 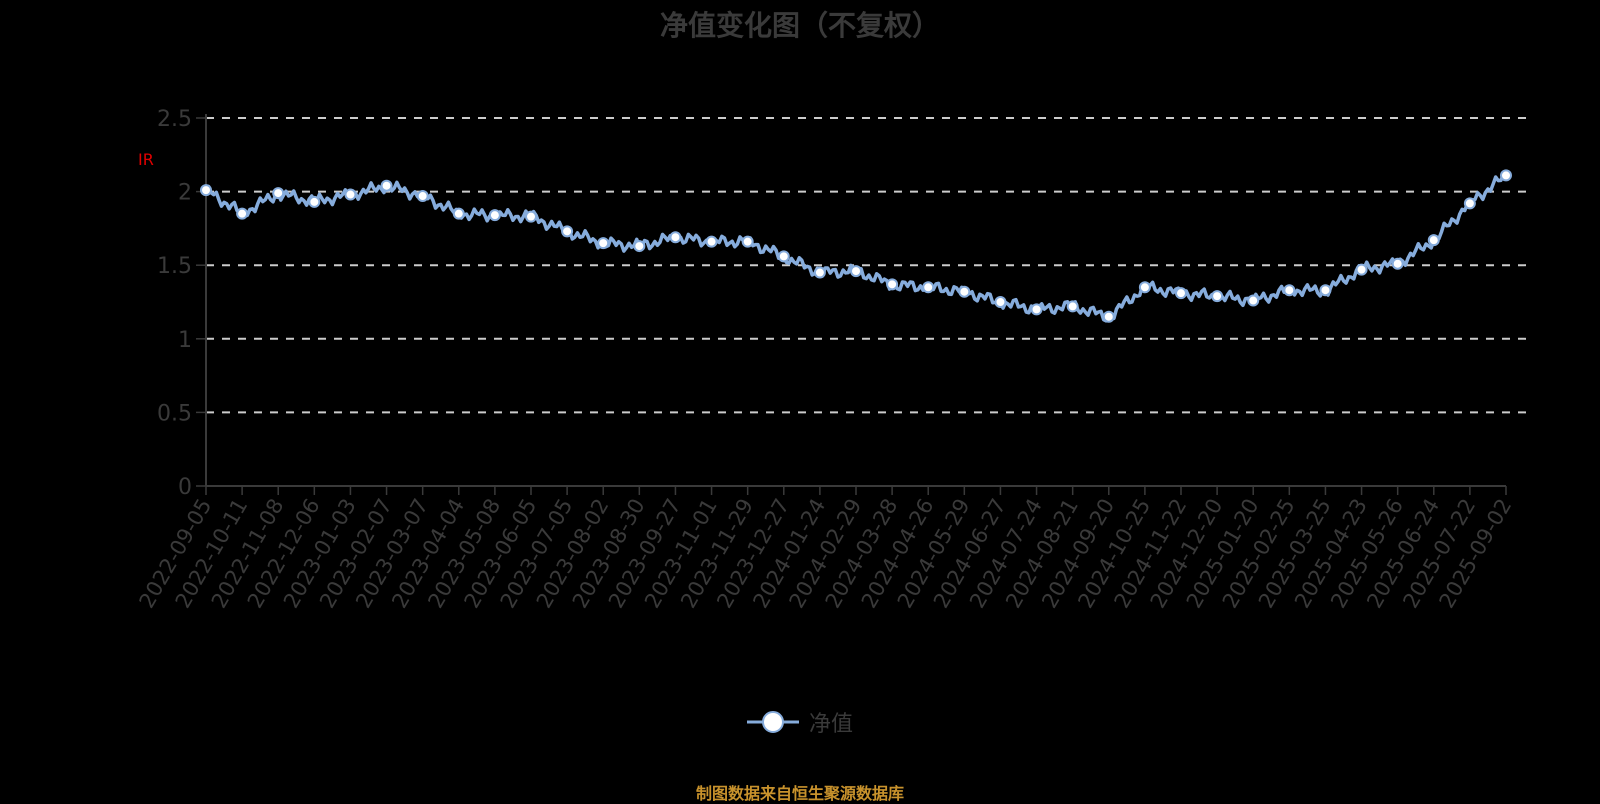 I want to click on legend: 净值, so click(x=800, y=722).